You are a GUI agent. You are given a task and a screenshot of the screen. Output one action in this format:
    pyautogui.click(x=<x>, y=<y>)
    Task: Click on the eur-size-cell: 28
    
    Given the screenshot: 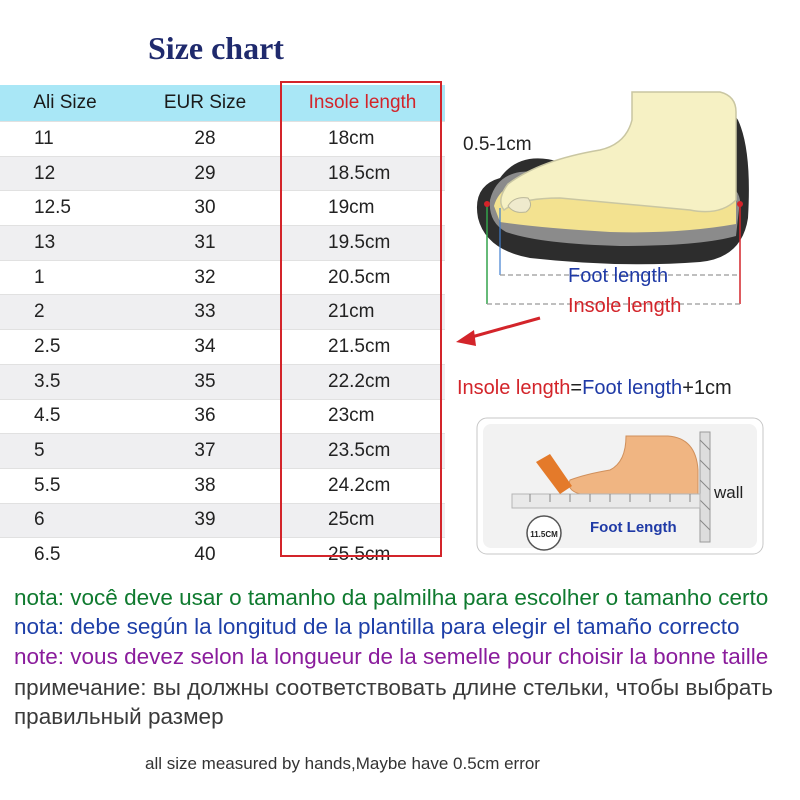 What is the action you would take?
    pyautogui.click(x=205, y=139)
    